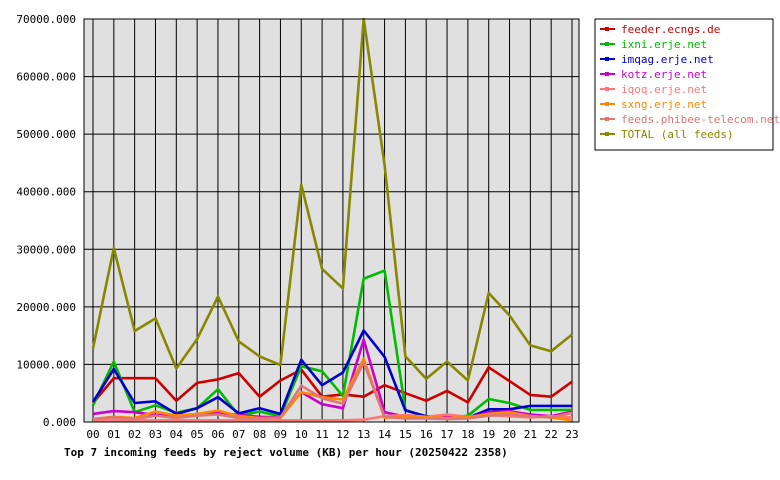 The image size is (780, 480). What do you see at coordinates (571, 434) in the screenshot?
I see `x-tick-label: 23` at bounding box center [571, 434].